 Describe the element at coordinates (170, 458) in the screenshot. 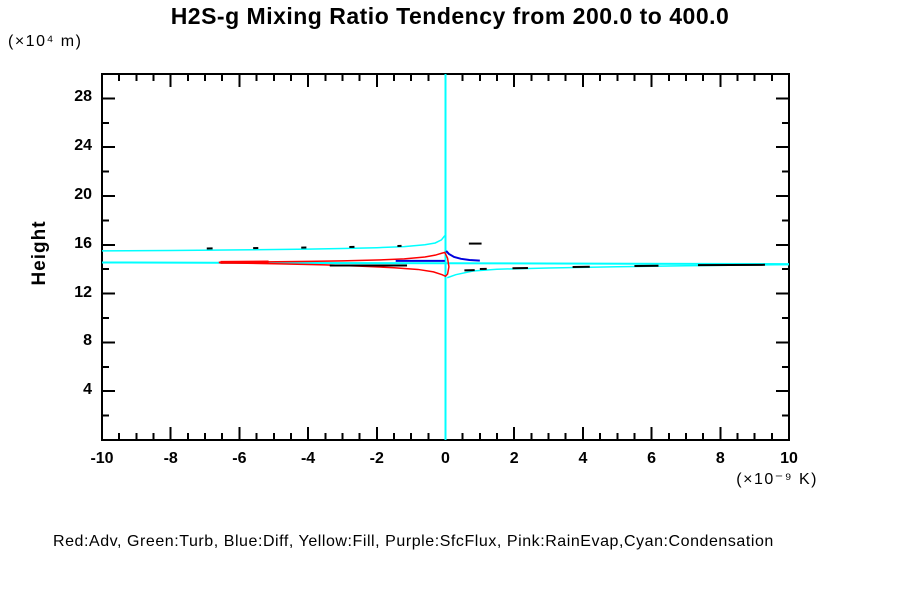

I see `x-tick-label: -8` at that location.